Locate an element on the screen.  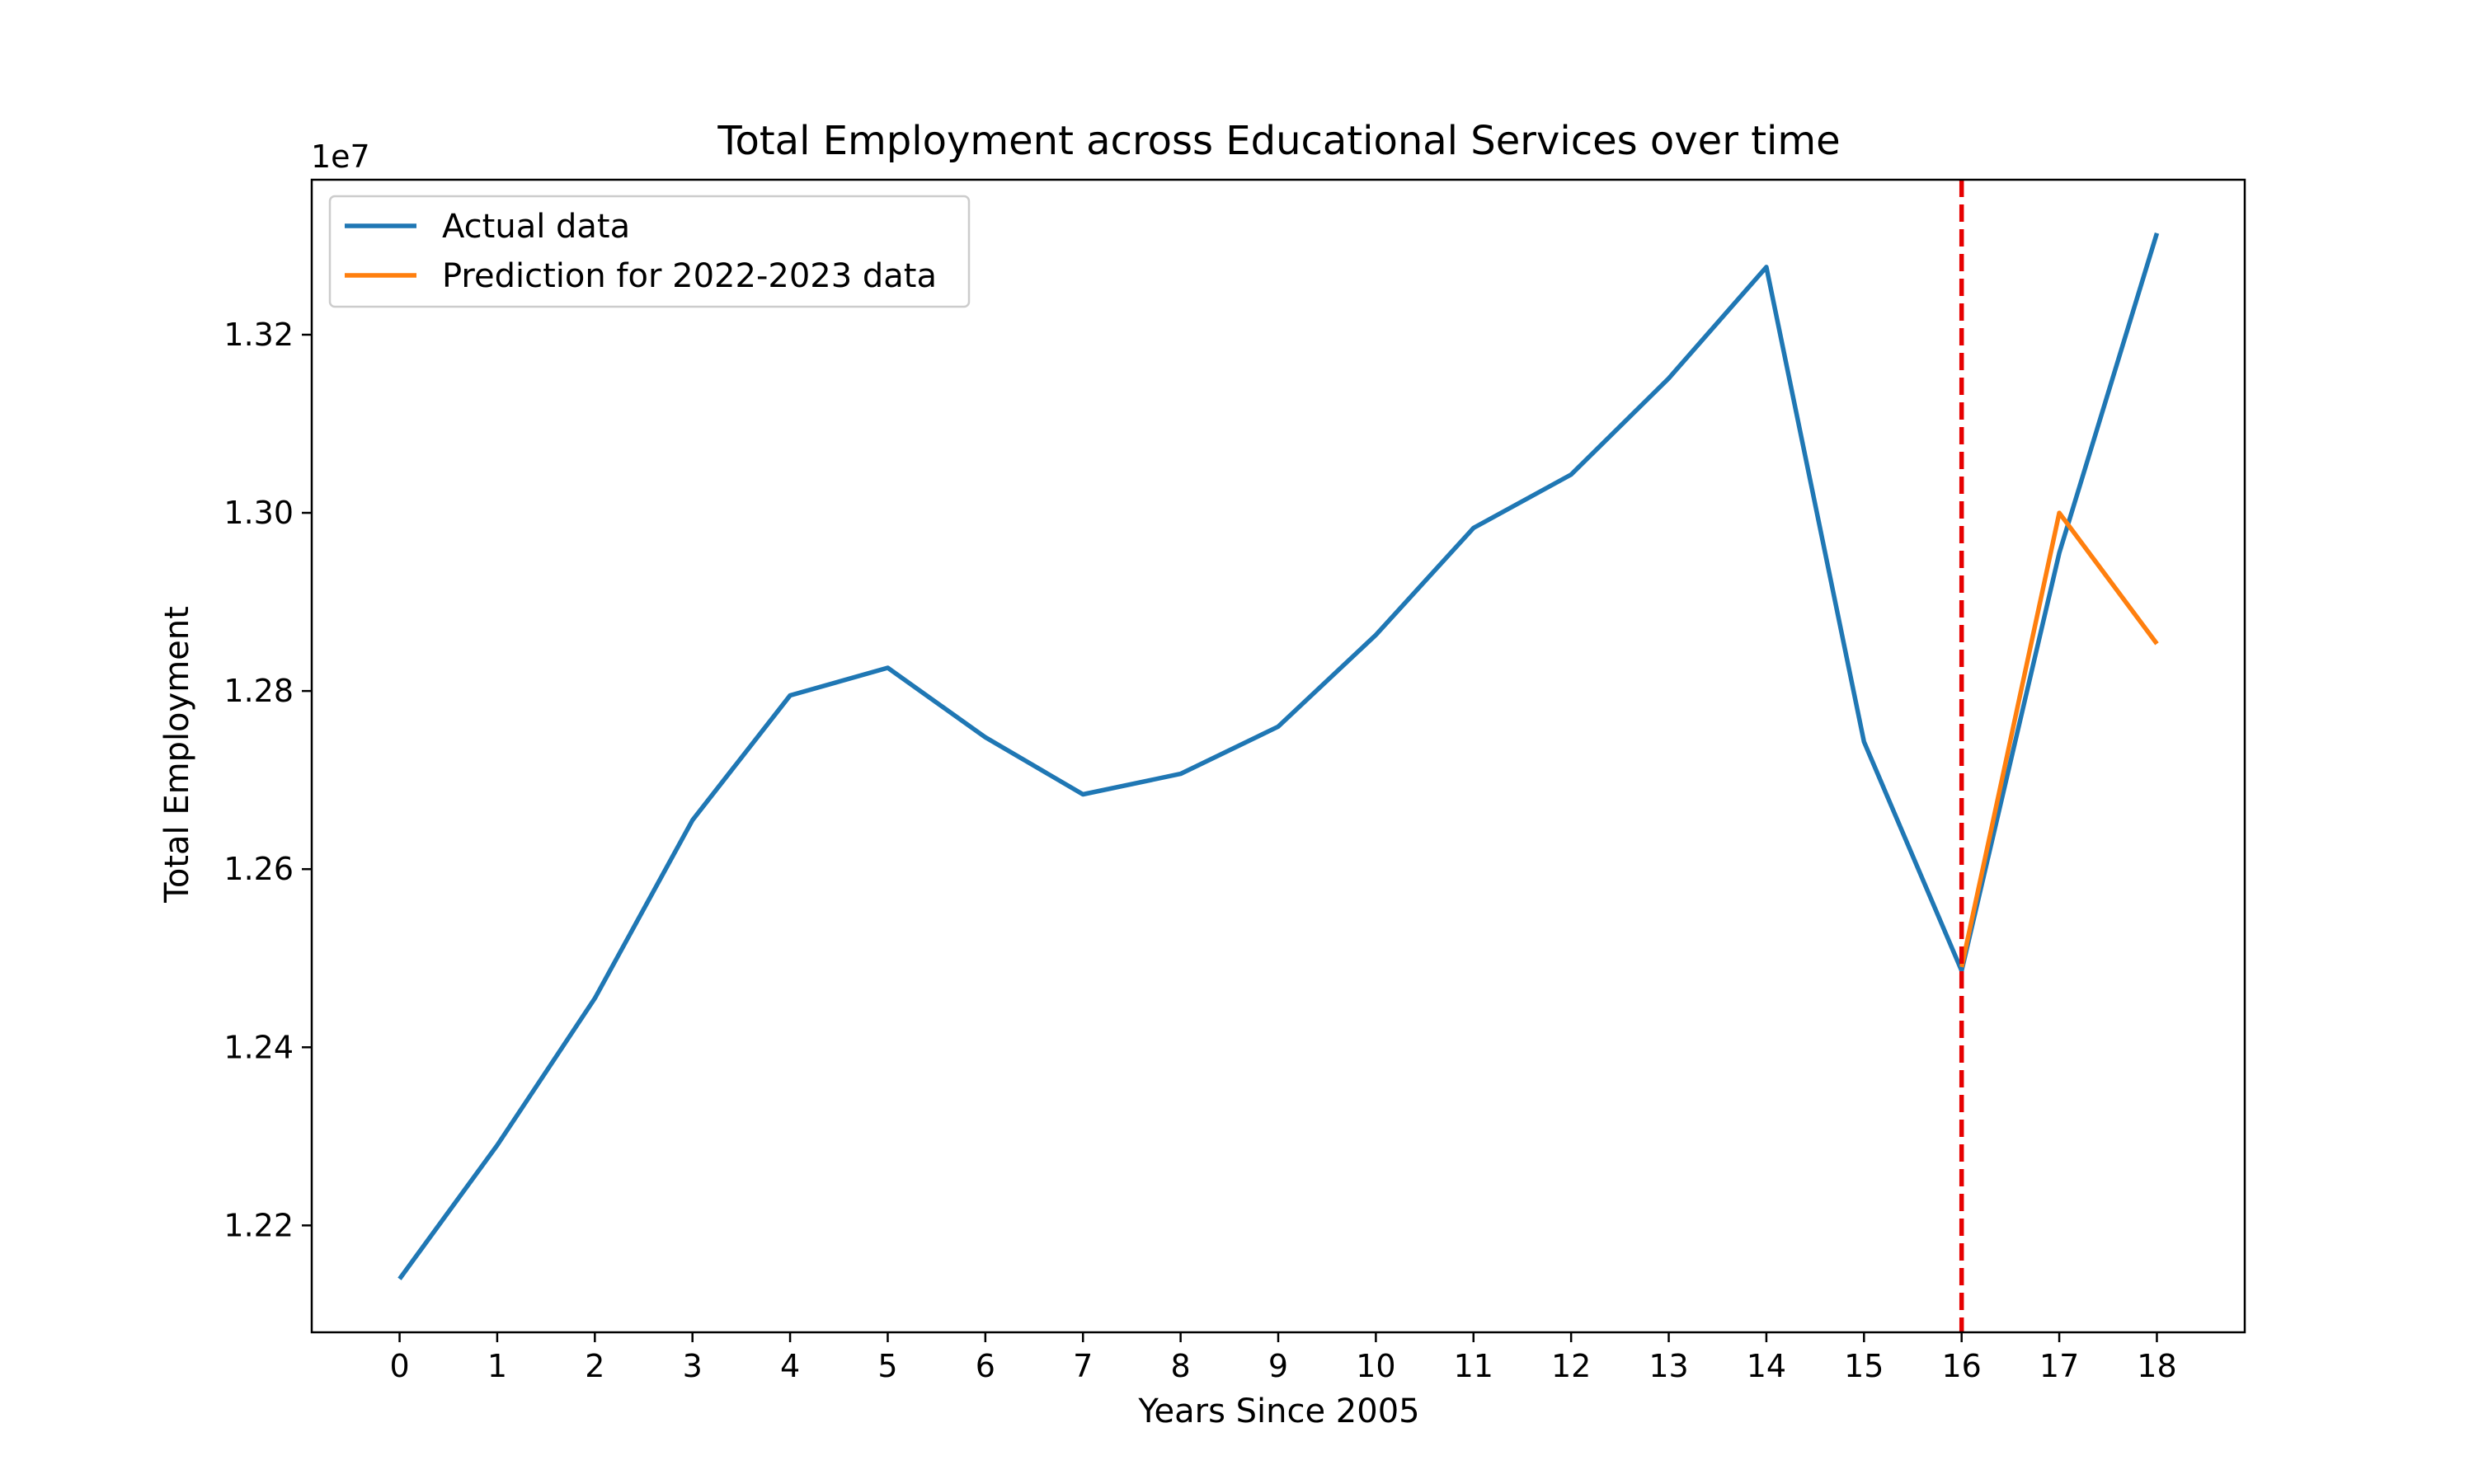
legend-items: Actual data Prediction for 2022-2023 data is located at coordinates (641, 251).